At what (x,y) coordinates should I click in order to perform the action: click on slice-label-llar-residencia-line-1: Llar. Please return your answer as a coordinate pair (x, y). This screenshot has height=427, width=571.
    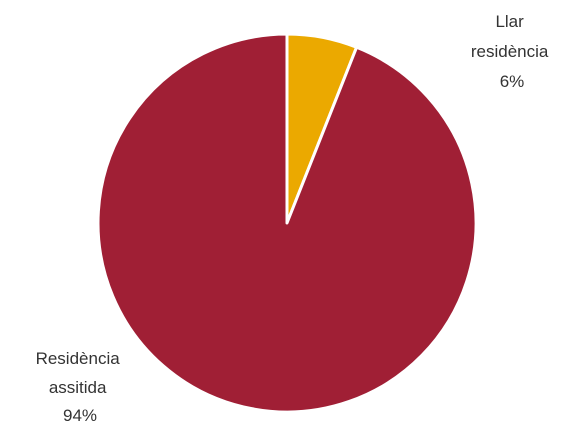
    Looking at the image, I should click on (509, 21).